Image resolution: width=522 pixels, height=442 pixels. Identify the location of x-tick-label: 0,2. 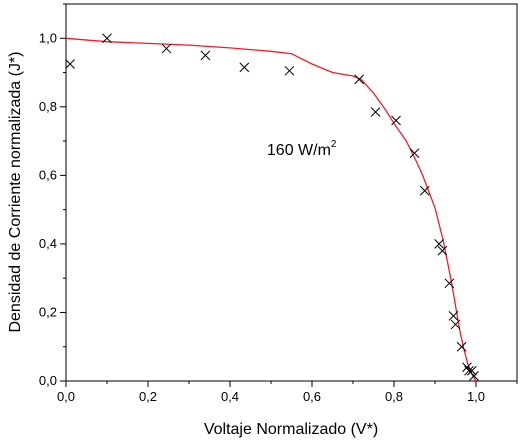
(148, 396).